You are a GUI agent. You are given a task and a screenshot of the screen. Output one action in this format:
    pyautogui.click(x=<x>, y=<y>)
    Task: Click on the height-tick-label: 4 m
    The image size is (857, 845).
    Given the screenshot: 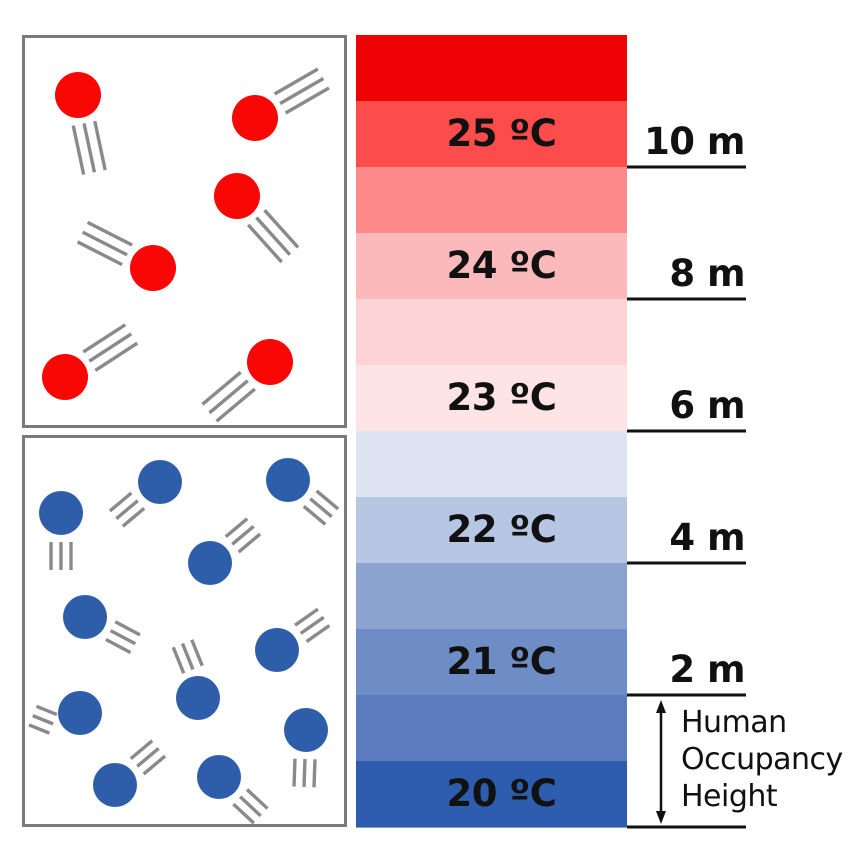 What is the action you would take?
    pyautogui.click(x=707, y=537)
    